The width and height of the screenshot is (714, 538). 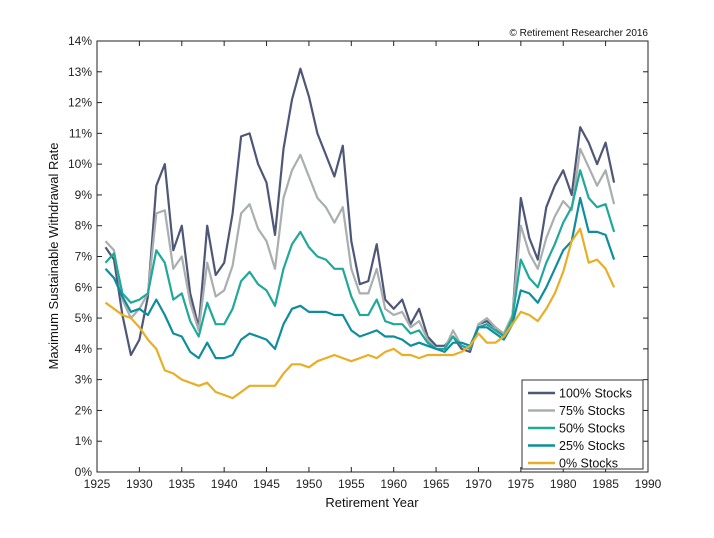 What do you see at coordinates (84, 195) in the screenshot?
I see `y-tick-label: 9%` at bounding box center [84, 195].